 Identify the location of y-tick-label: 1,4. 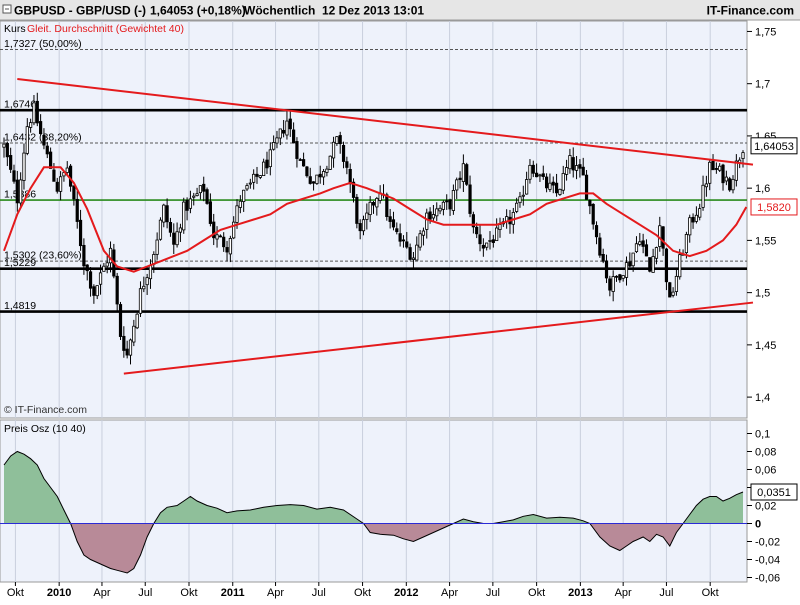
(762, 398).